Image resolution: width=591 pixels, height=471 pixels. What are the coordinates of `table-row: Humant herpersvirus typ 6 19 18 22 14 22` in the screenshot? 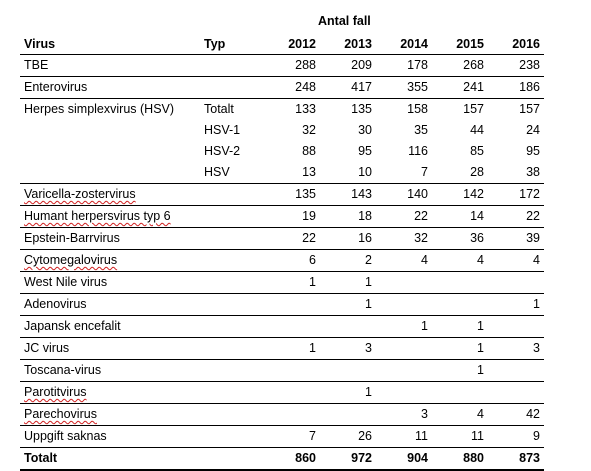 It's located at (282, 216).